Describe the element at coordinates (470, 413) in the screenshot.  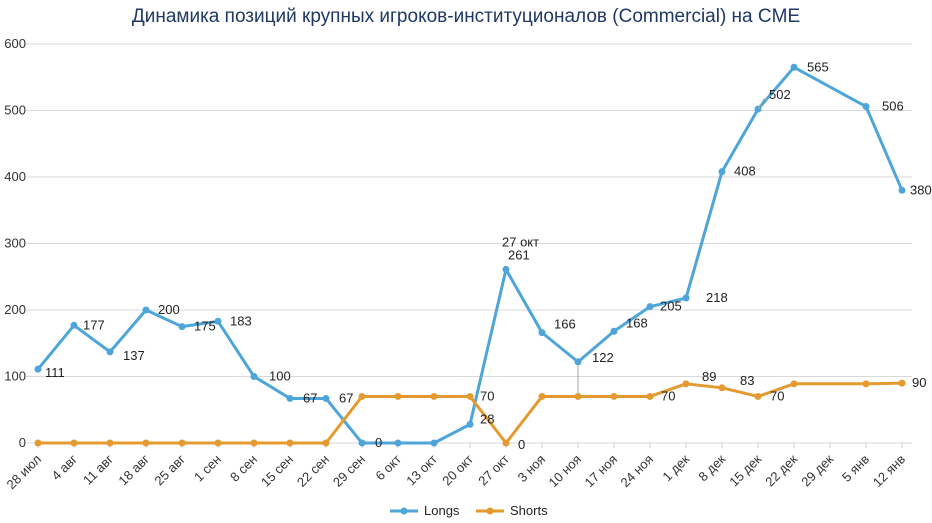
I see `series-line-shorts` at that location.